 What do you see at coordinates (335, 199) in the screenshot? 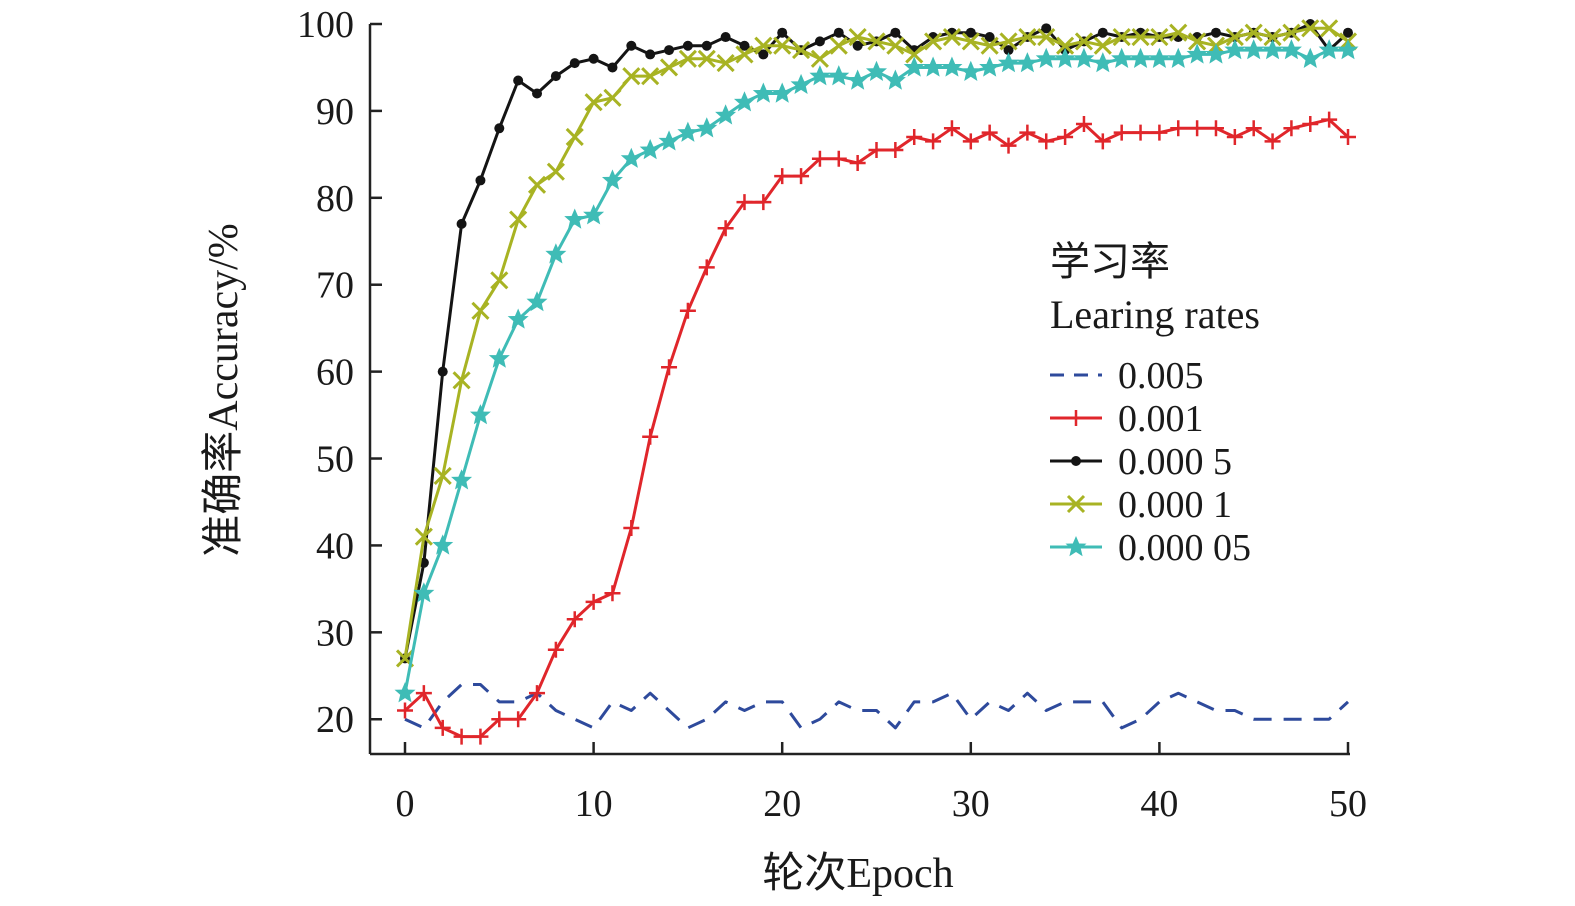
I see `y-tick-label: 80` at bounding box center [335, 199].